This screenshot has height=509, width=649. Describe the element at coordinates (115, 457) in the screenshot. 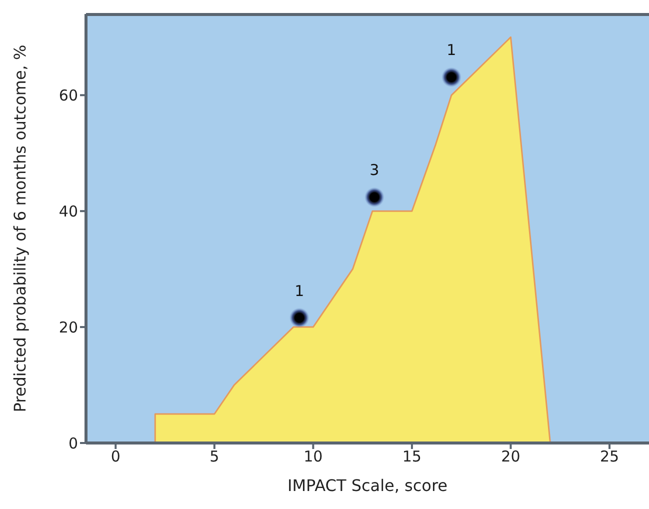

I see `x-tick-label: 0` at that location.